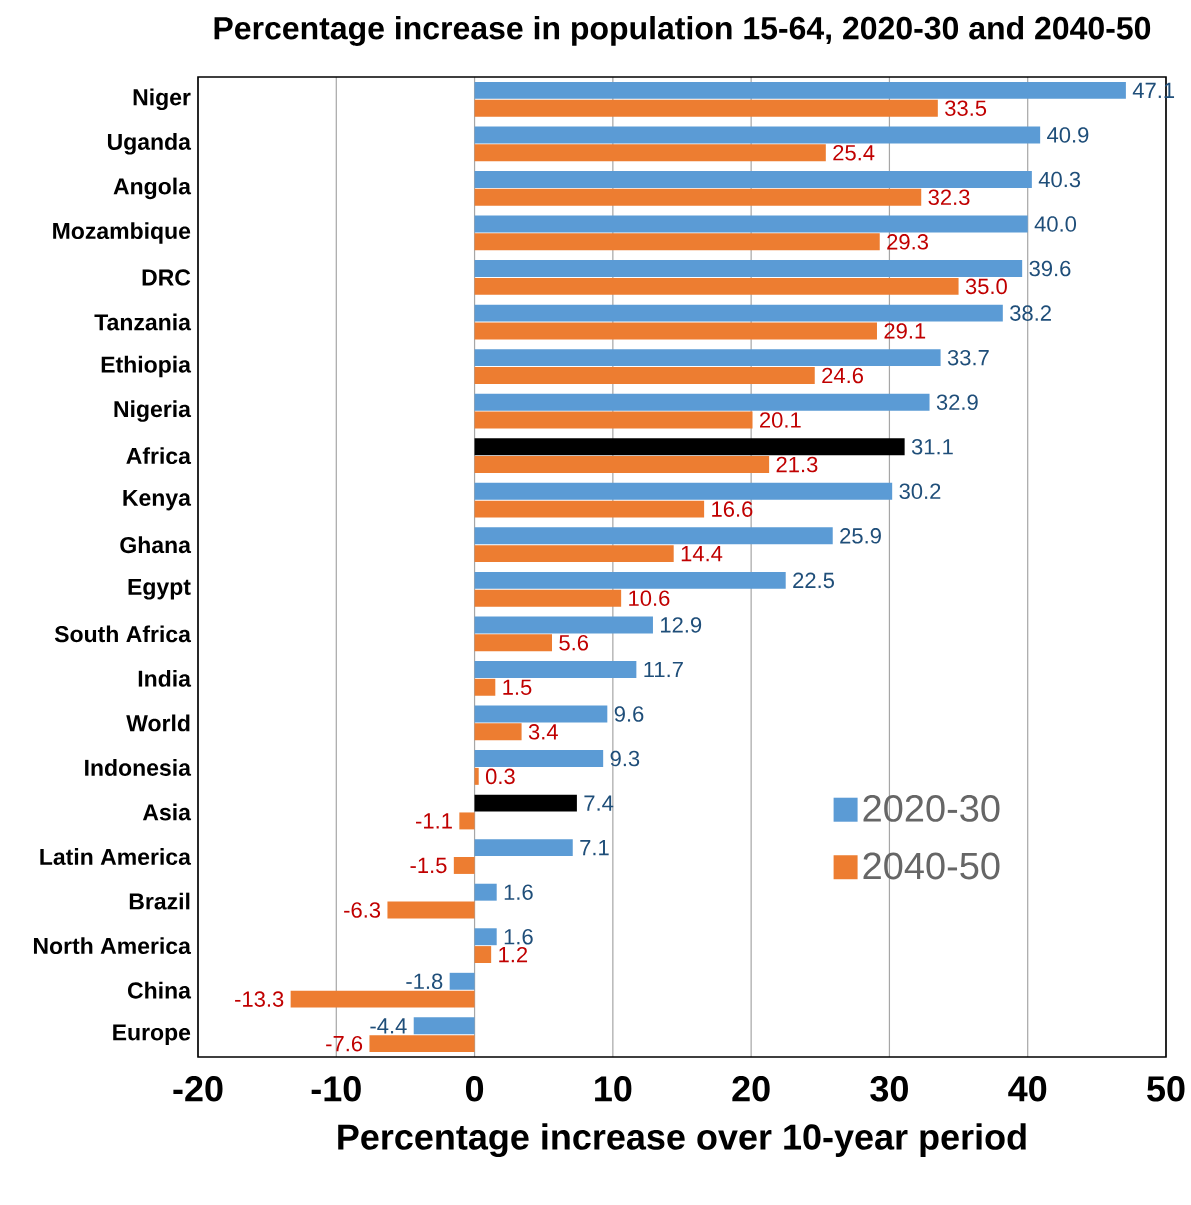  What do you see at coordinates (122, 233) in the screenshot?
I see `y-tick-label: Mozambique` at bounding box center [122, 233].